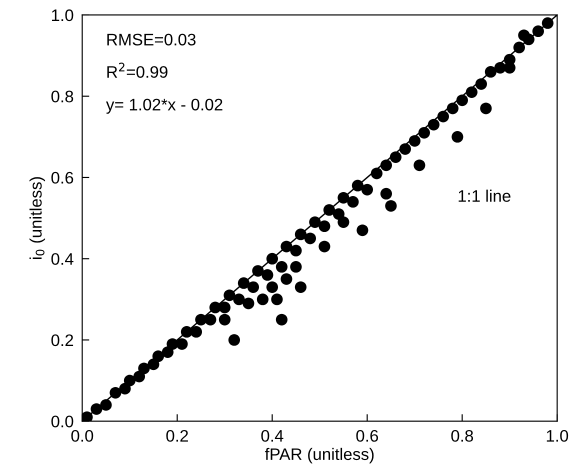  What do you see at coordinates (62, 178) in the screenshot?
I see `y-tick-label: 0.6` at bounding box center [62, 178].